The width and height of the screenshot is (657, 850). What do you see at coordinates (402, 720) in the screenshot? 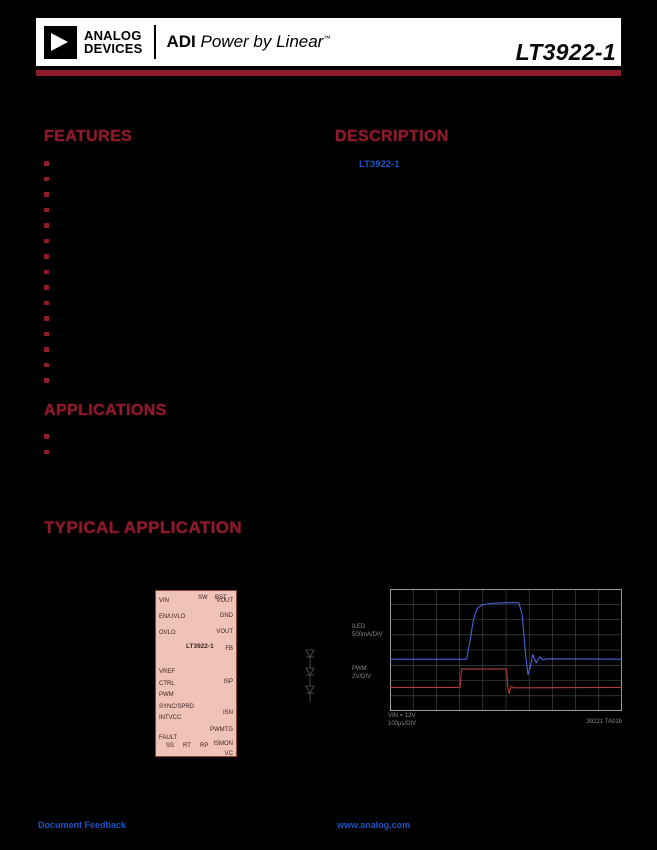
I see `chart-conditions-note: VIN = 12V 100μs/DIV` at bounding box center [402, 720].